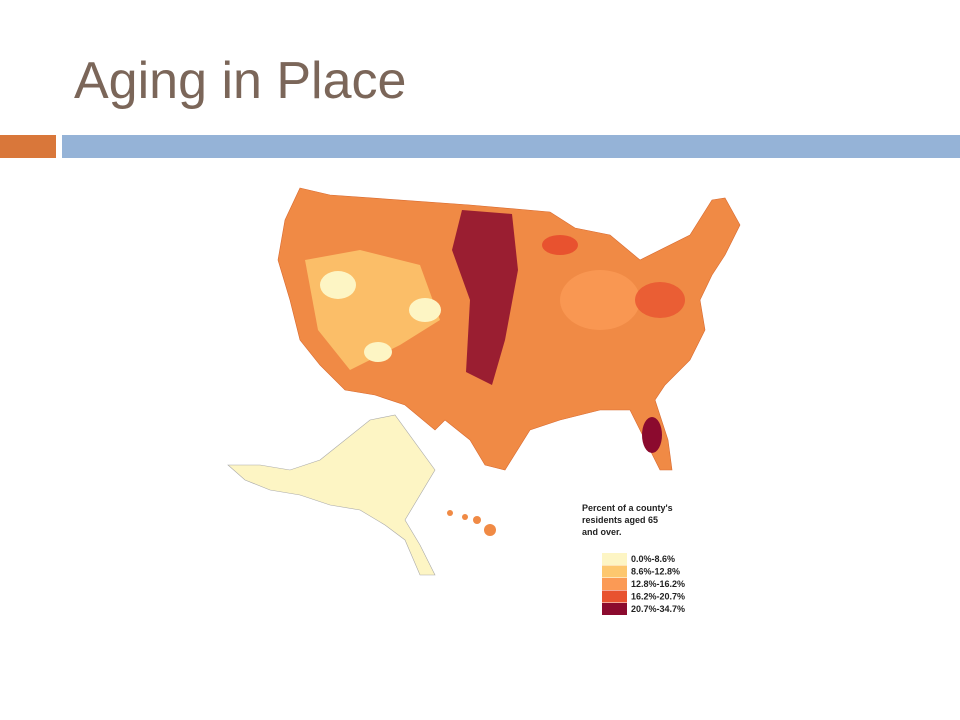 This screenshot has width=960, height=720. What do you see at coordinates (560, 245) in the screenshot?
I see `midwest-area` at bounding box center [560, 245].